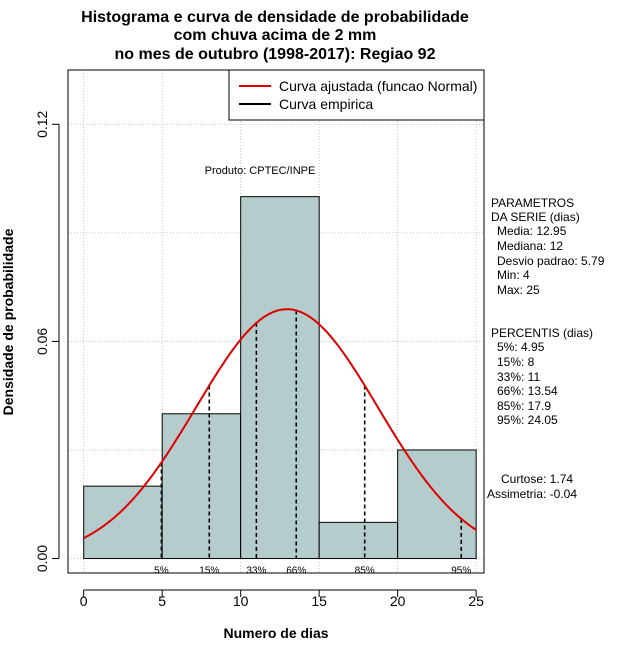 The width and height of the screenshot is (640, 660). Describe the element at coordinates (365, 571) in the screenshot. I see `percentile-label-85: 85%` at that location.